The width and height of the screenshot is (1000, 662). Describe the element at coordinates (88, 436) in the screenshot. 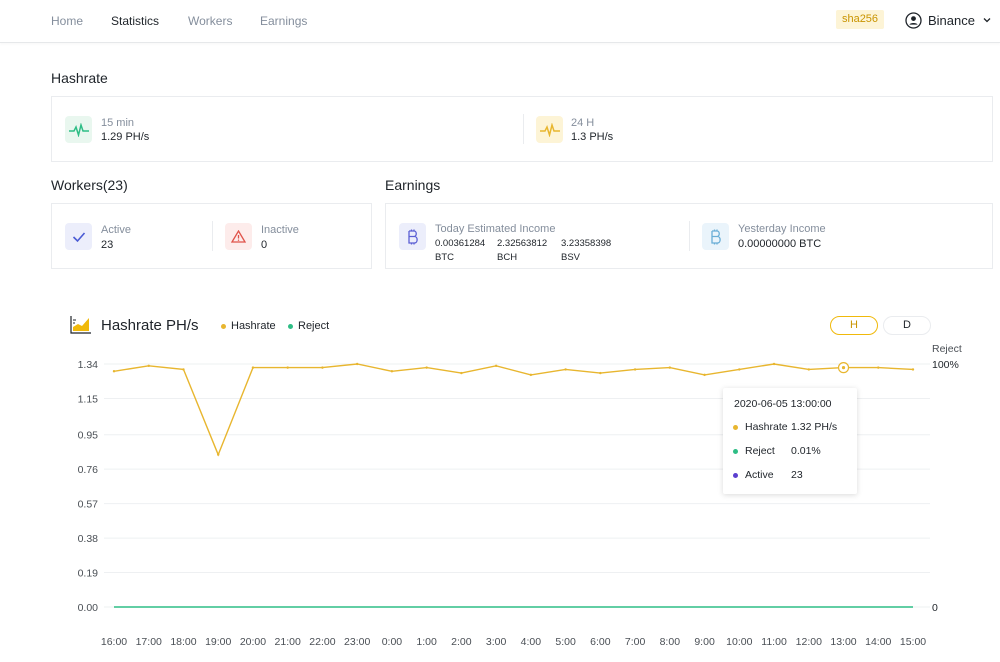

I see `y-tick-label: 0.95` at that location.